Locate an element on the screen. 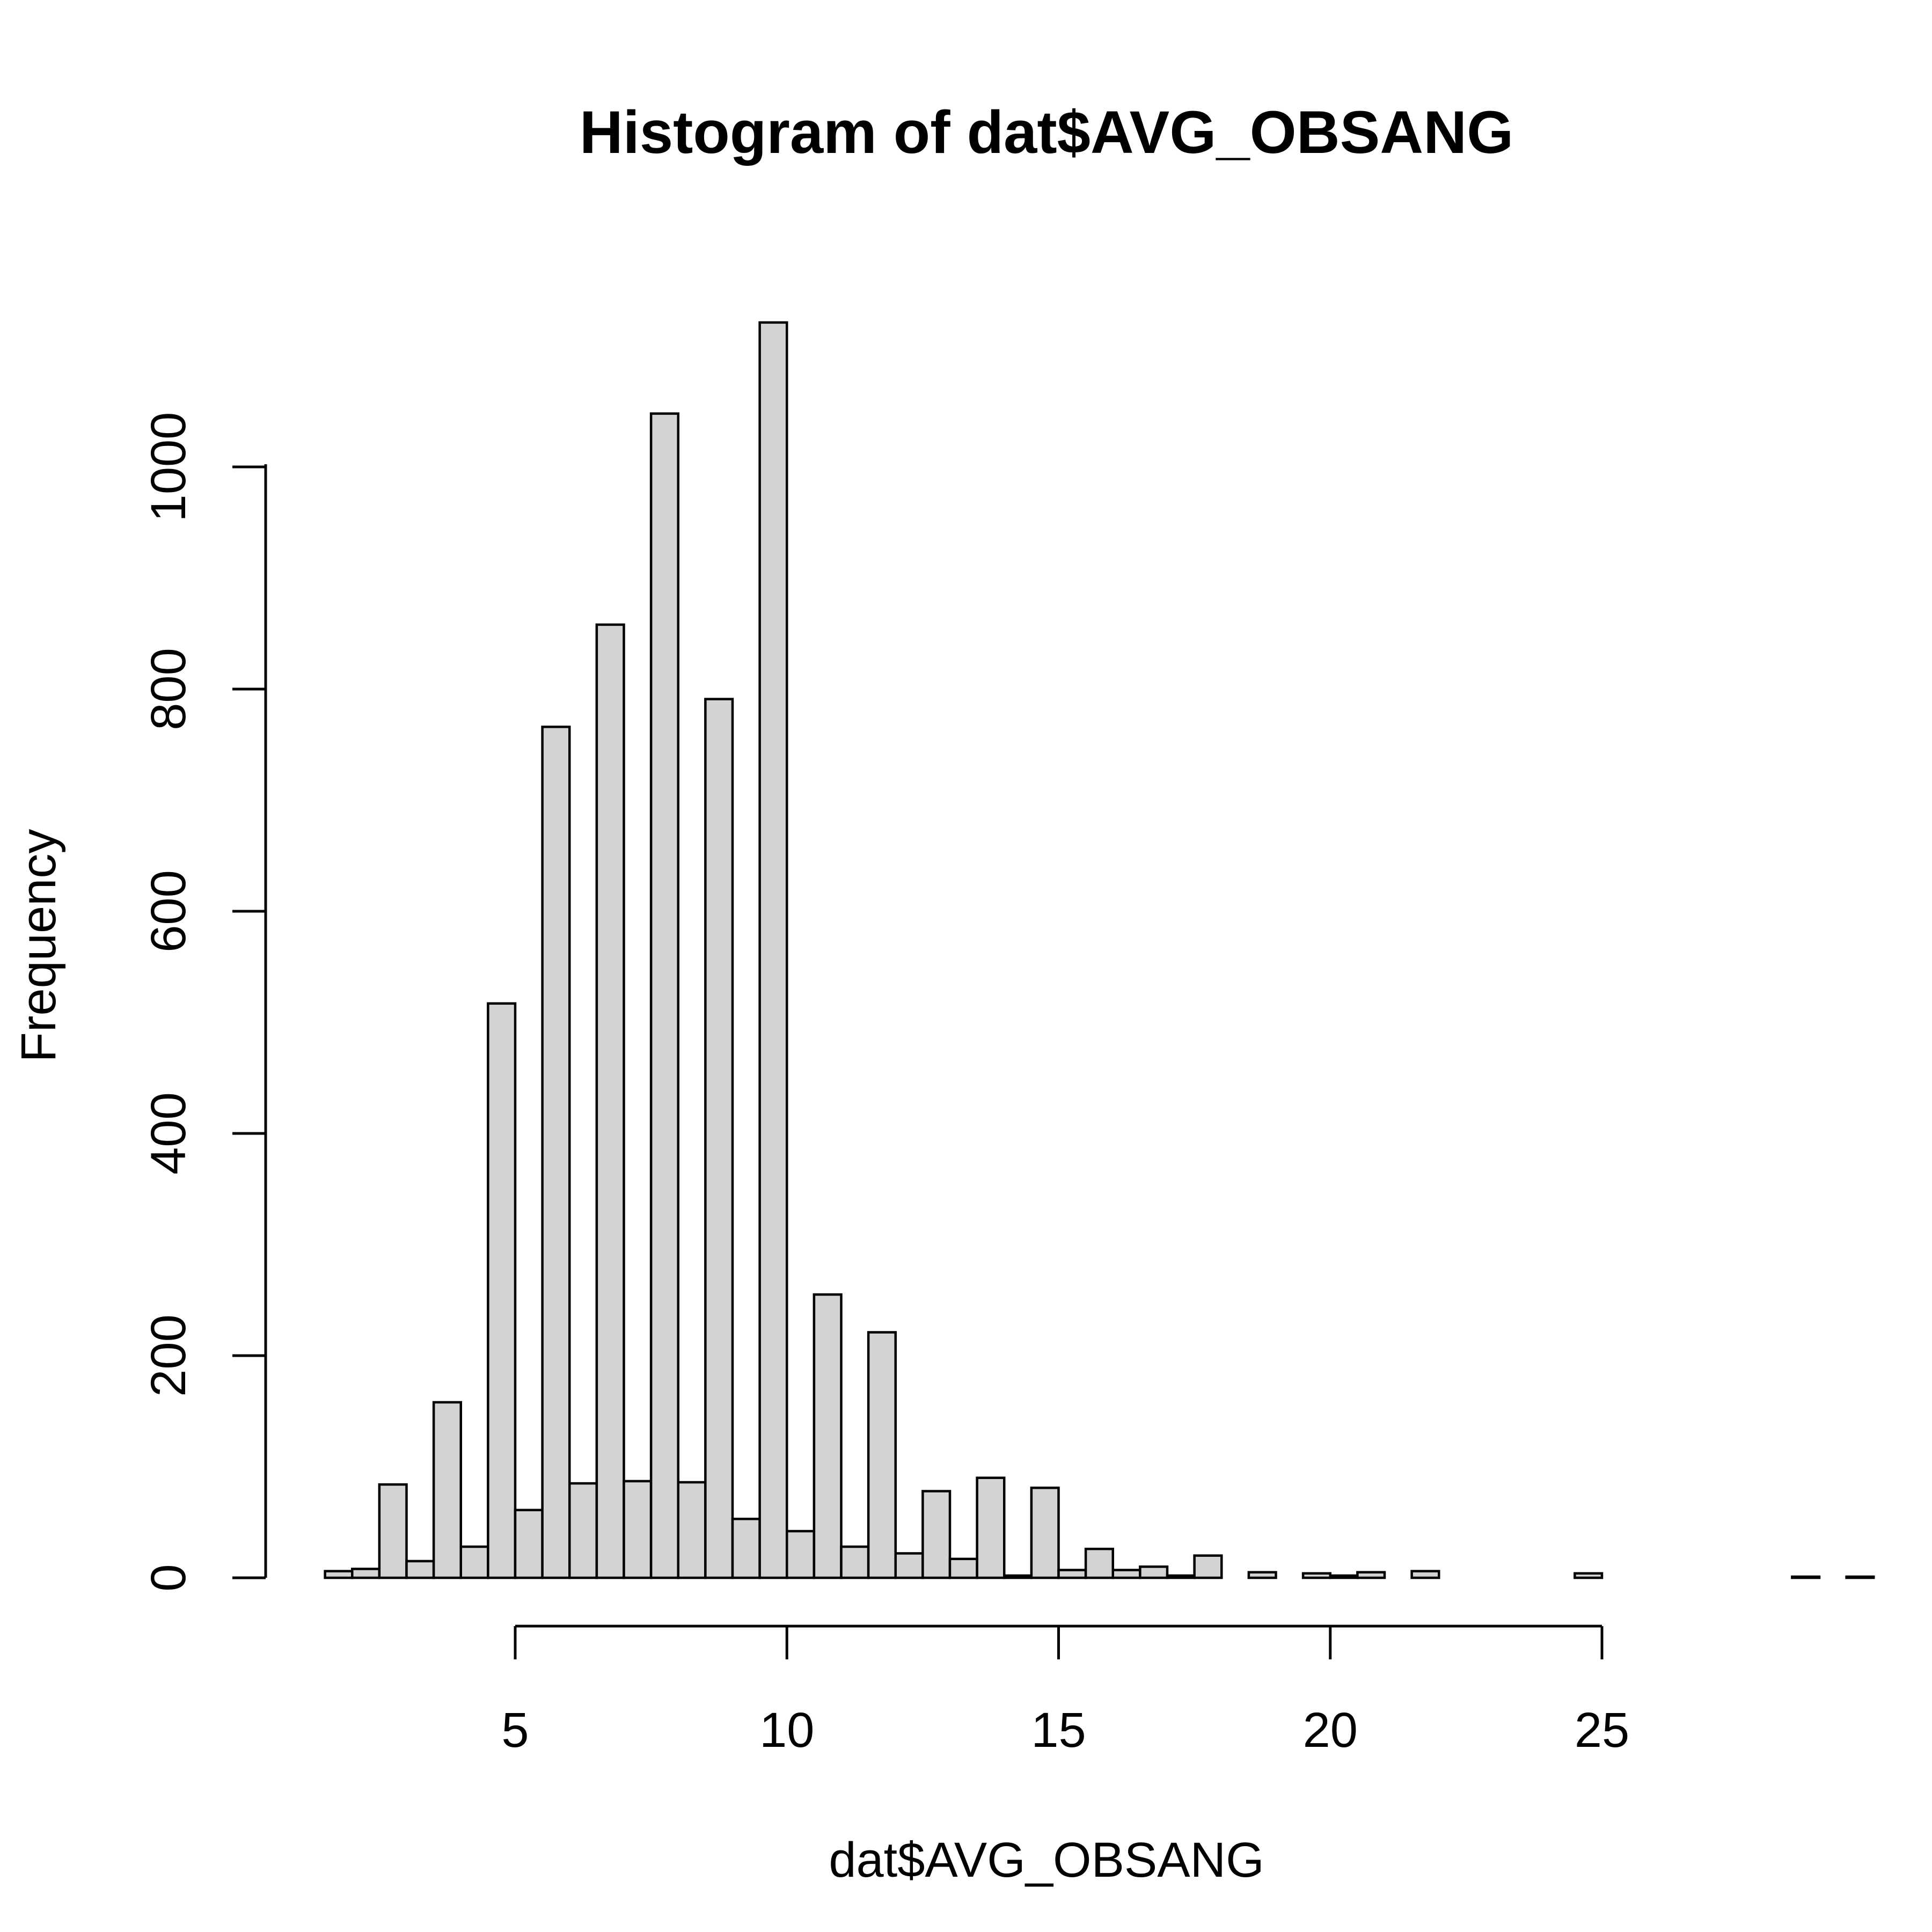 This screenshot has width=1932, height=1932. chart-title: Histogram of dat$AVG_OBSANG is located at coordinates (1046, 132).